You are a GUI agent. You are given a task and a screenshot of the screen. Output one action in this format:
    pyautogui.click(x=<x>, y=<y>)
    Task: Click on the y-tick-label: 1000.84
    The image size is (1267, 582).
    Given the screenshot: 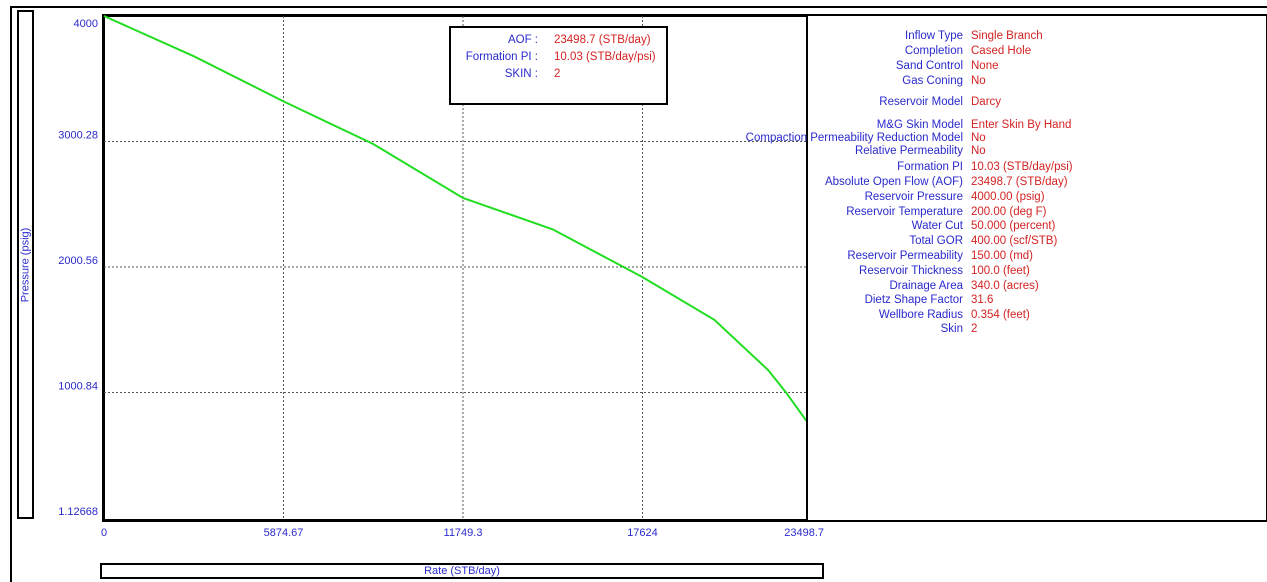 What is the action you would take?
    pyautogui.click(x=78, y=387)
    